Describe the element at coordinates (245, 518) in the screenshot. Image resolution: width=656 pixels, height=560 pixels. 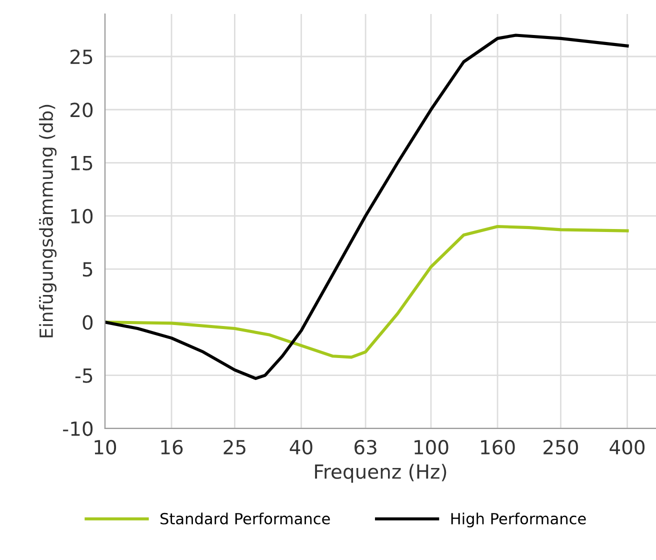
I see `legend-label: Standard Performance` at that location.